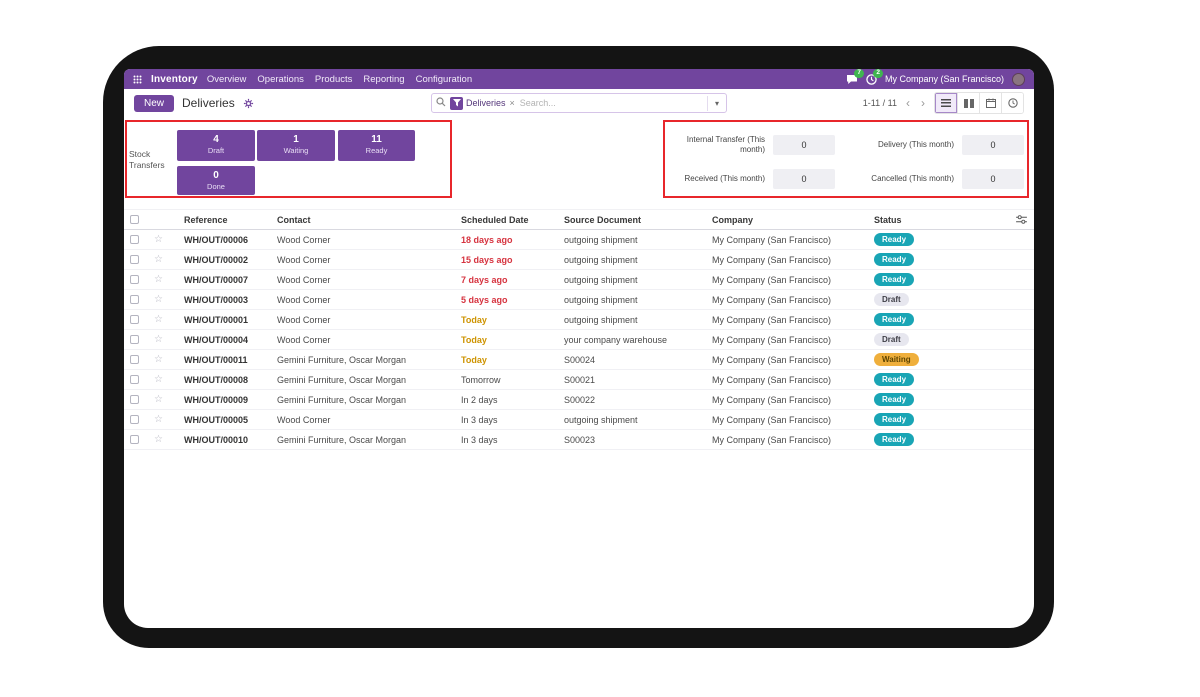  I want to click on optional-columns-icon, so click(1021, 219).